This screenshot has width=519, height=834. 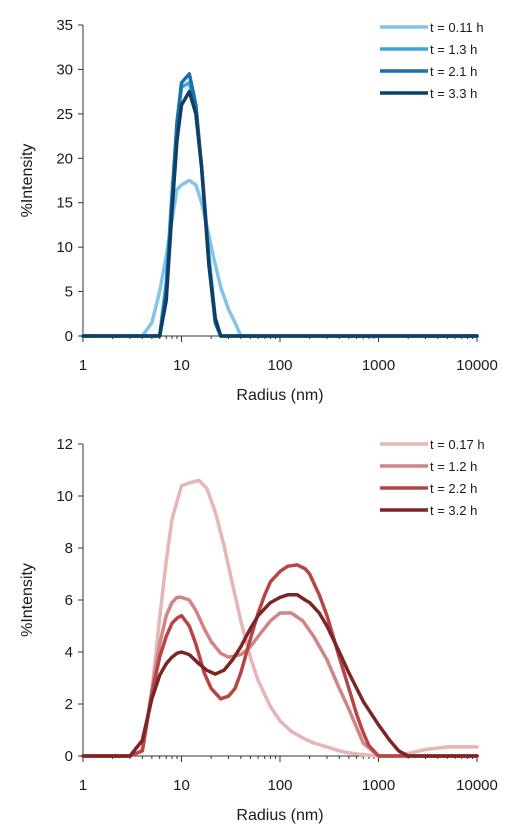 I want to click on y-tick-label: 2, so click(x=69, y=704).